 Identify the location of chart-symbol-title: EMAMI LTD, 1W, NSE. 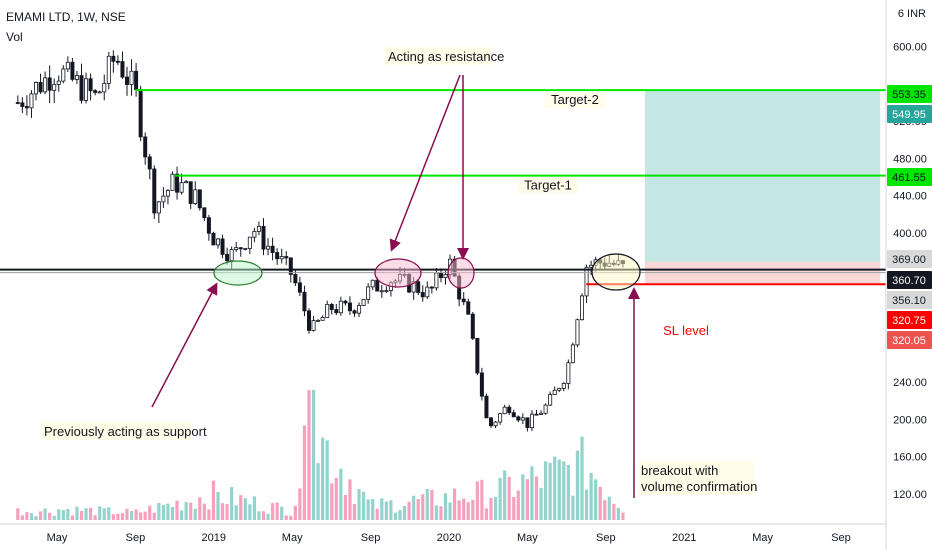
(66, 17).